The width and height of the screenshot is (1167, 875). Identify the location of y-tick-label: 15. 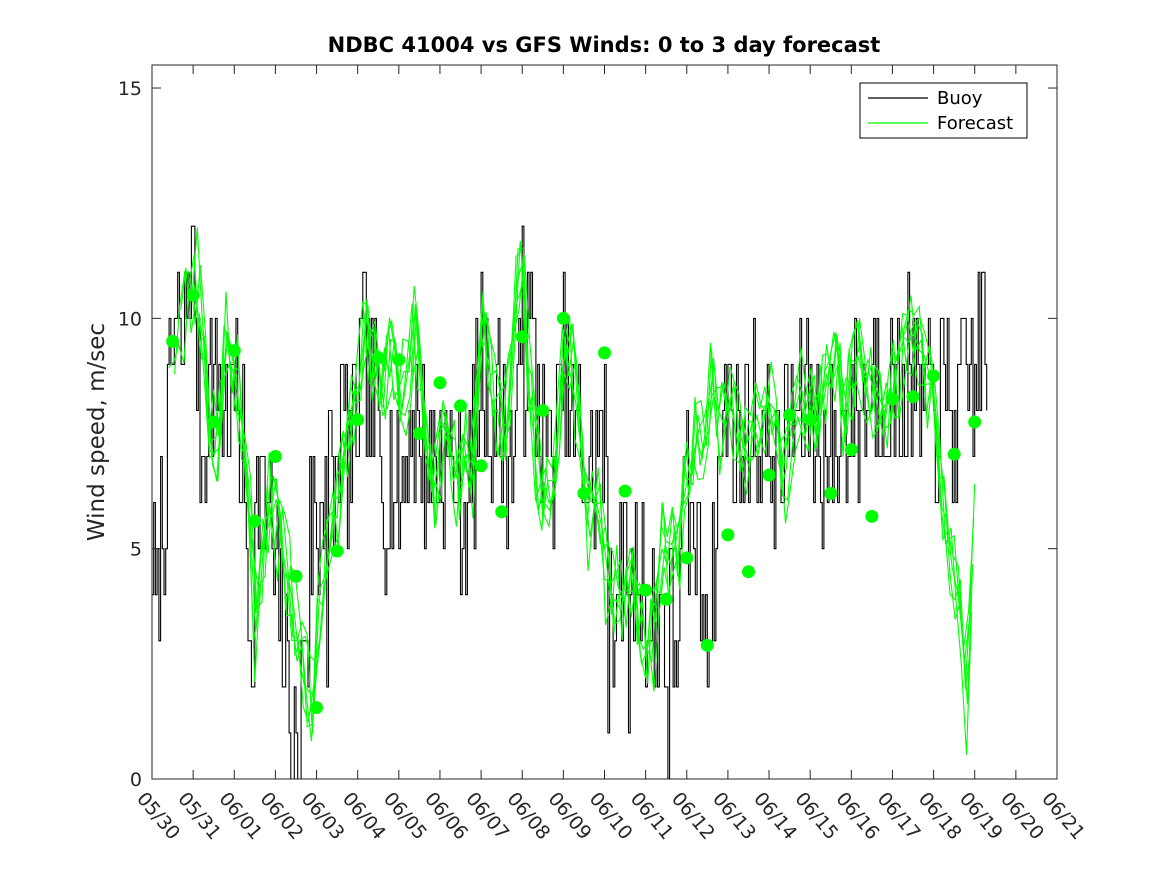
(130, 89).